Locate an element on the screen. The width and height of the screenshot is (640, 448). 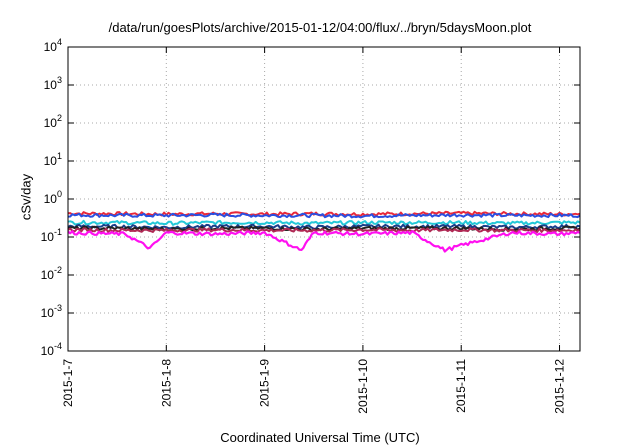
y-tick-label: 10⁻⁴ is located at coordinates (51, 349).